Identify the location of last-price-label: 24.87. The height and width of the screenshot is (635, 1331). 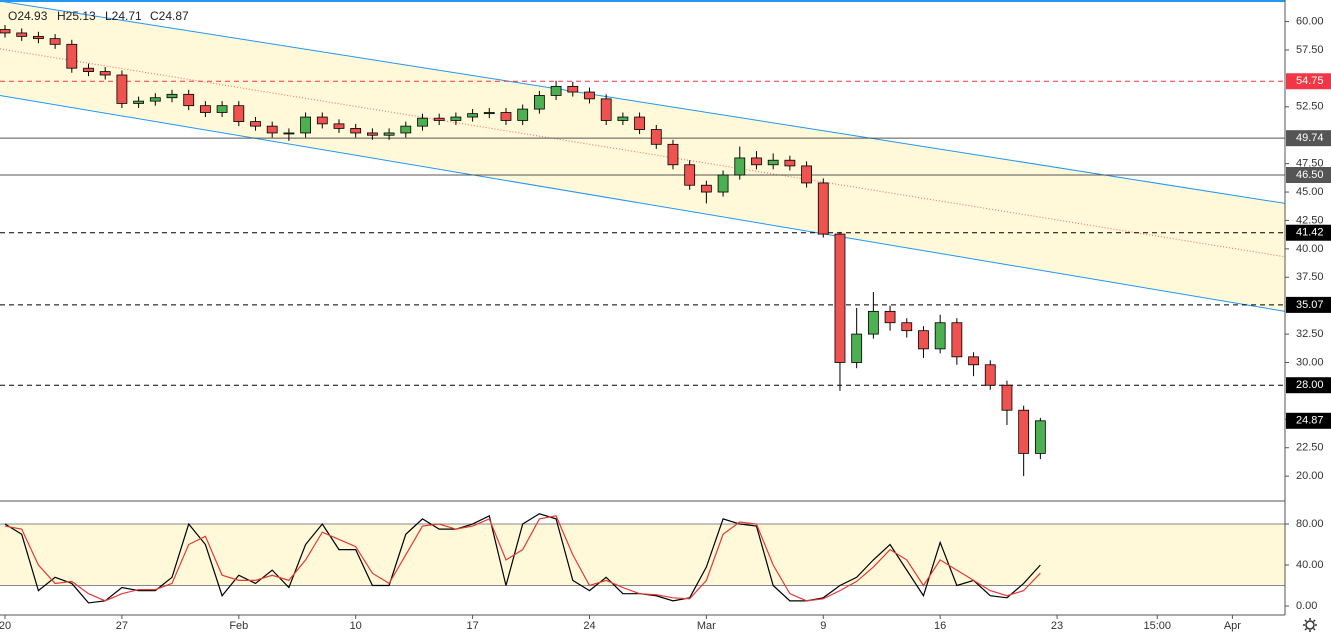
(1310, 421).